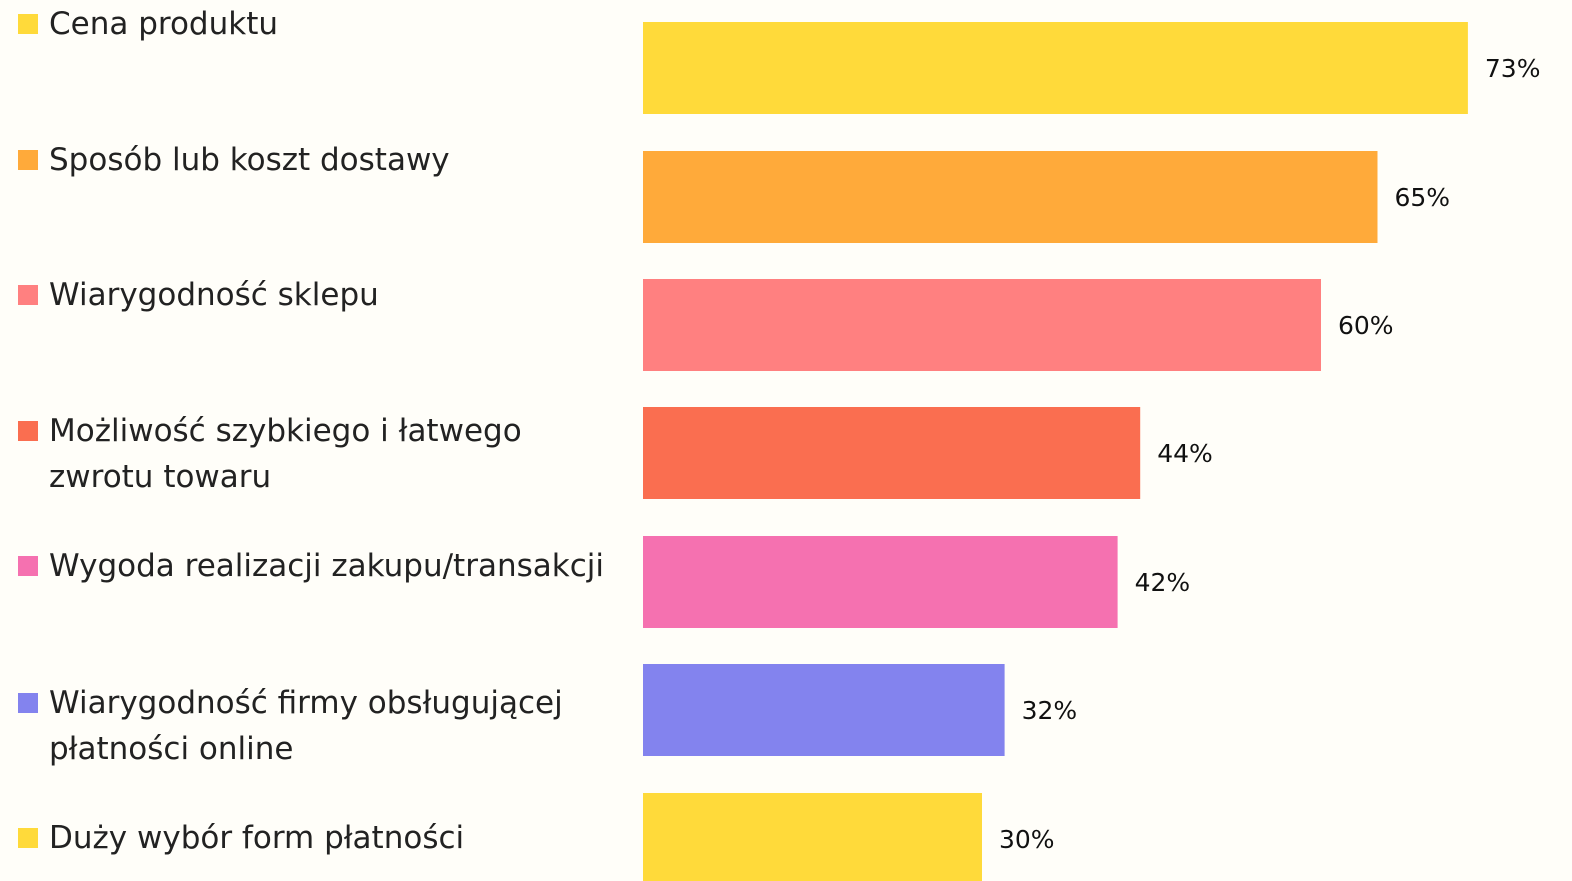 Image resolution: width=1572 pixels, height=881 pixels. Describe the element at coordinates (1163, 582) in the screenshot. I see `value-label: 42%` at that location.